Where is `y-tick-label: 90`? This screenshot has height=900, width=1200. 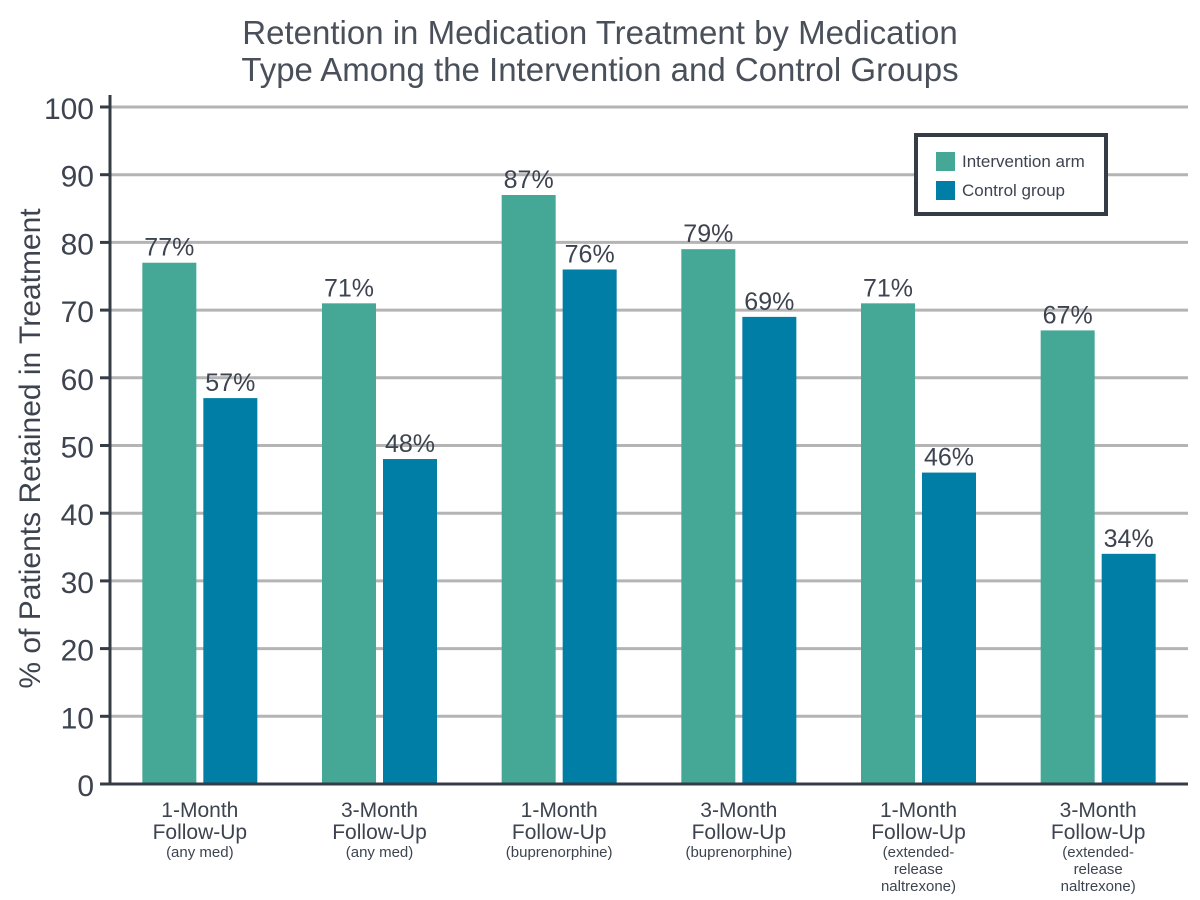 y-tick-label: 90 is located at coordinates (77, 177).